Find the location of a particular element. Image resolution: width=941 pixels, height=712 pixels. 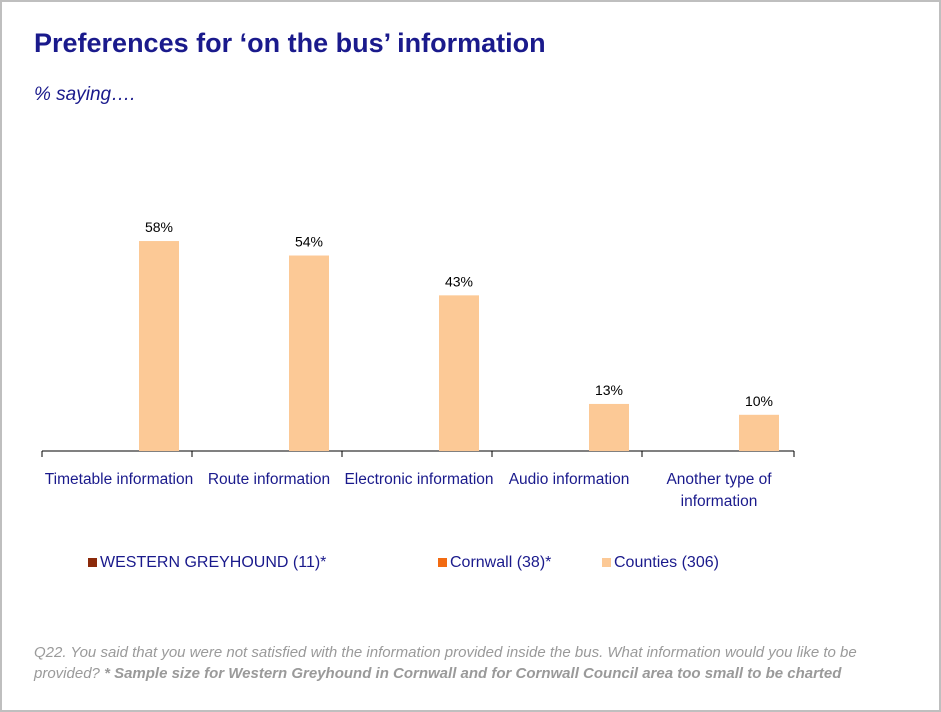

chart-subtitle: % saying…. is located at coordinates (85, 94).